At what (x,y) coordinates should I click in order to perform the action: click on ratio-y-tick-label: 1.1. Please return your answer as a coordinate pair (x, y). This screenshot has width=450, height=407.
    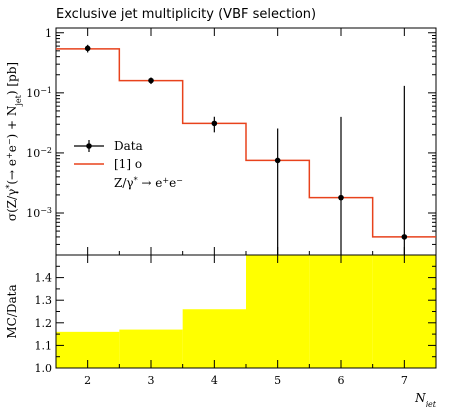
    Looking at the image, I should click on (44, 345).